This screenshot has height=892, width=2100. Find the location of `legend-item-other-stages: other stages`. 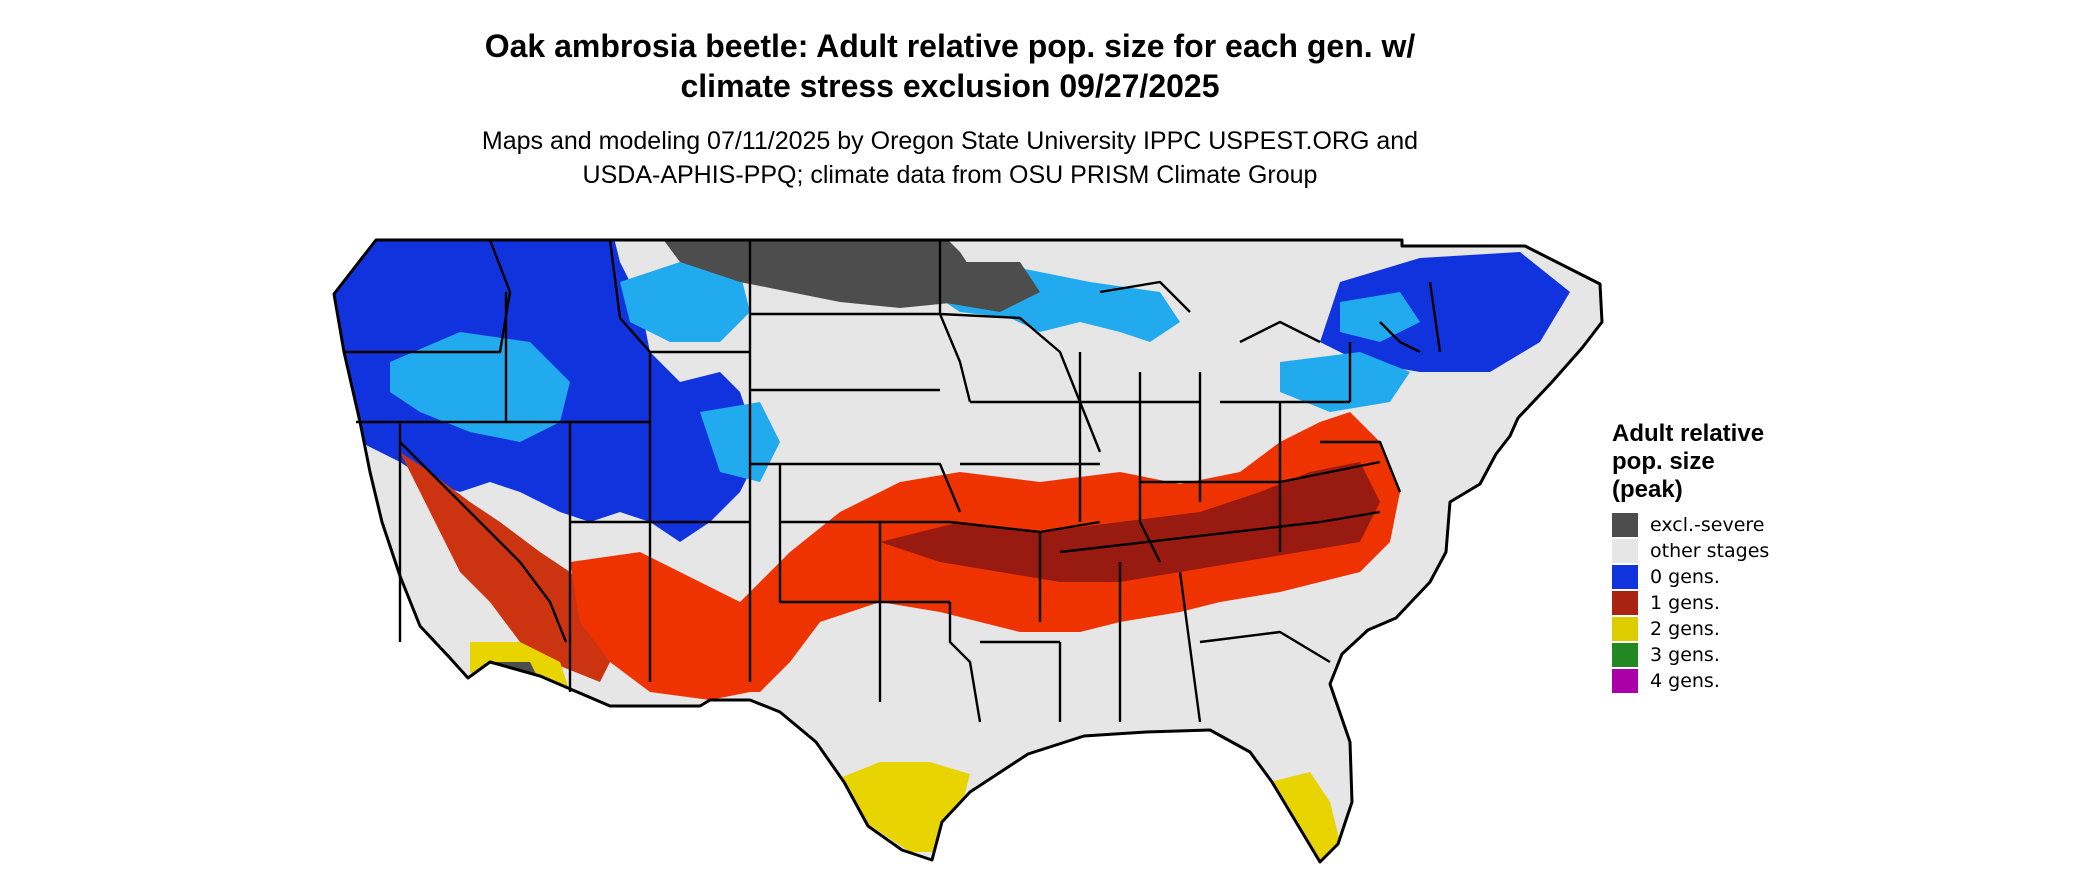

legend-item-other-stages: other stages is located at coordinates (1727, 551).